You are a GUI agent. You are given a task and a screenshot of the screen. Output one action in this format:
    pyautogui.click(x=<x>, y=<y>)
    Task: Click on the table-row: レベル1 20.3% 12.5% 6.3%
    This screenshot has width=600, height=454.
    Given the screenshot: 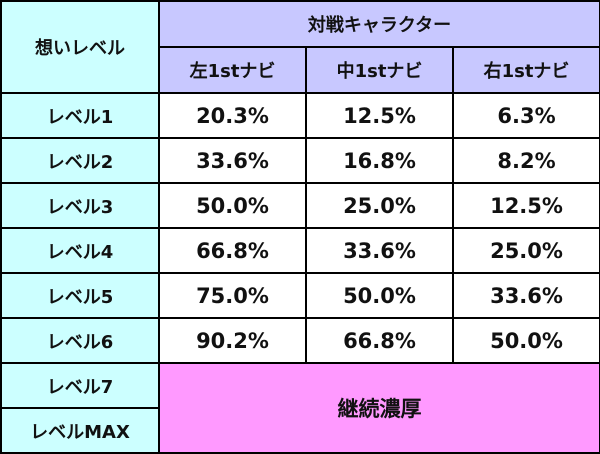 What is the action you would take?
    pyautogui.click(x=300, y=115)
    